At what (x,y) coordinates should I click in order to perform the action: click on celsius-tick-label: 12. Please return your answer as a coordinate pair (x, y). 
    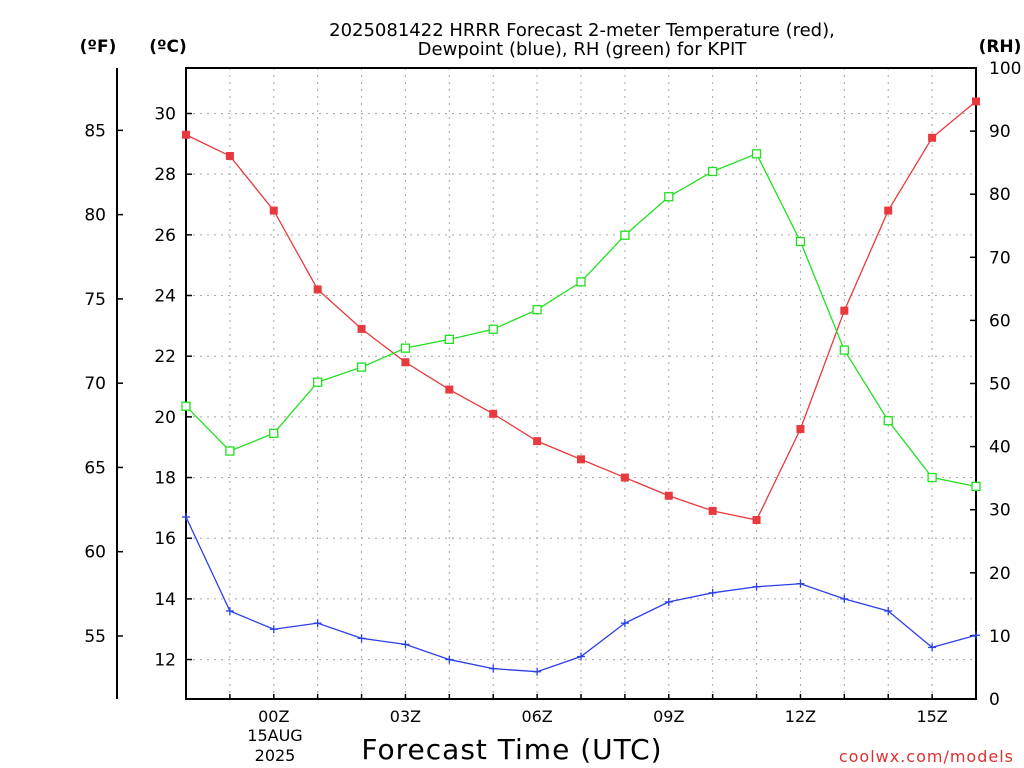
    Looking at the image, I should click on (165, 661).